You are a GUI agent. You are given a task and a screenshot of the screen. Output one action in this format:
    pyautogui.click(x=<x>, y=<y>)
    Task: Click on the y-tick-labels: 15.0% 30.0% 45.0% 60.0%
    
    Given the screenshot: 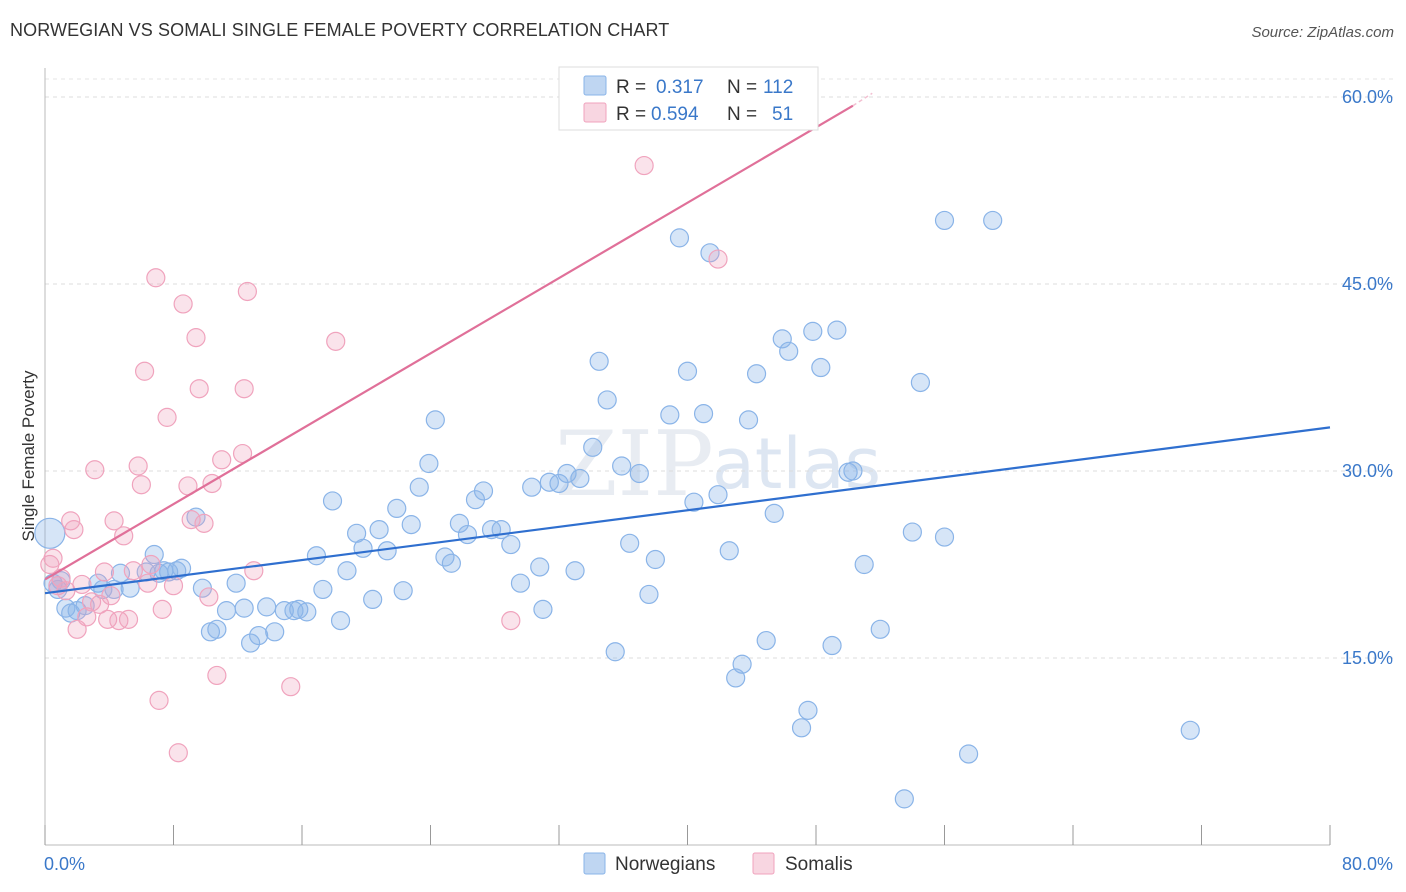 What is the action you would take?
    pyautogui.click(x=1367, y=377)
    